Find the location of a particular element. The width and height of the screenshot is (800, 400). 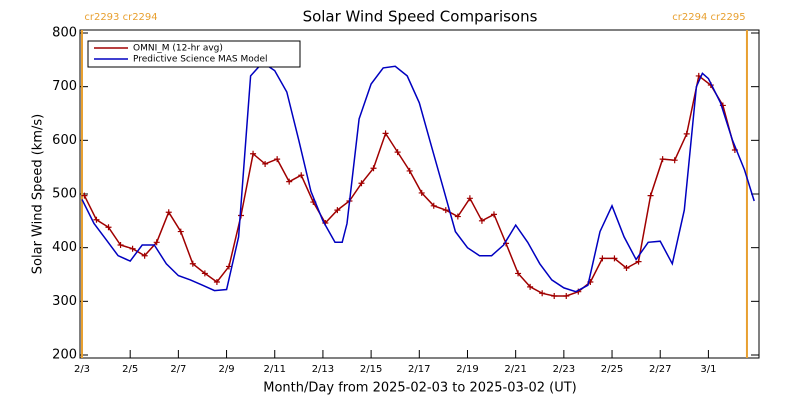

chart-title: Solar Wind Speed Comparisons is located at coordinates (420, 17).